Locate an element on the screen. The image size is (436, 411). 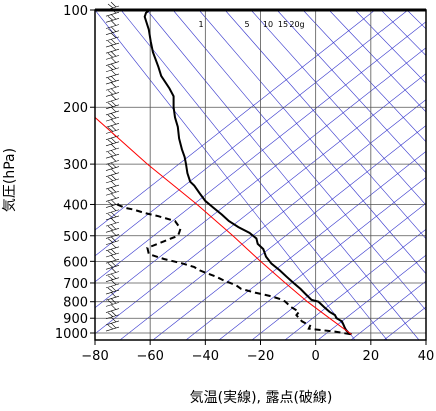
y-tick-label: 500 is located at coordinates (75, 237).